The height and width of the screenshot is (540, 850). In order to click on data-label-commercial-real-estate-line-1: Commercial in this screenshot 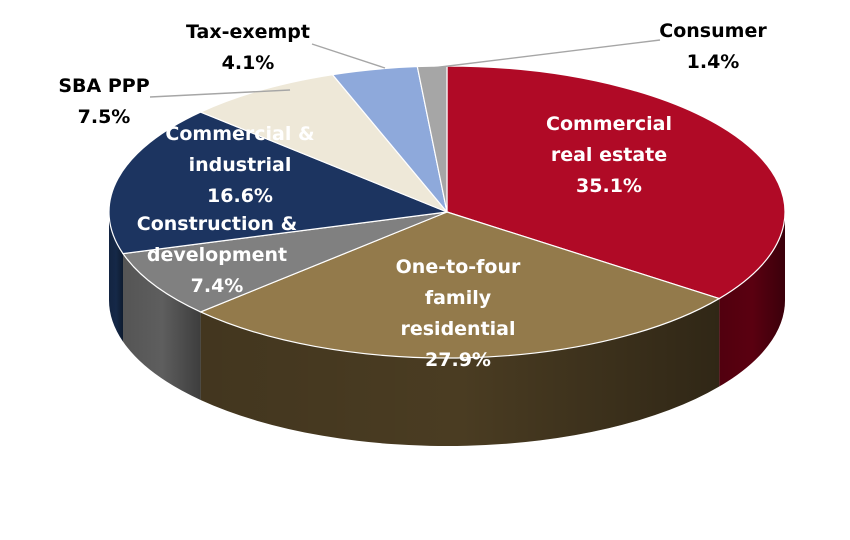, I will do `click(609, 124)`.